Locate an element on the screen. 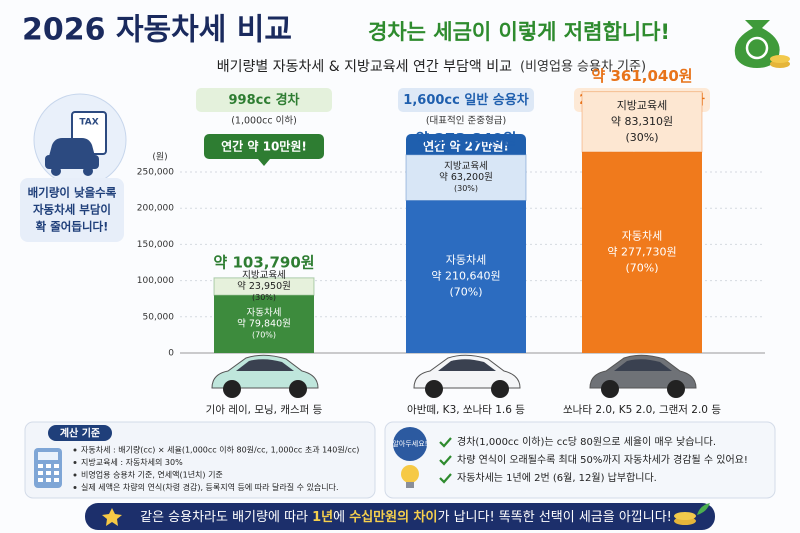 This screenshot has width=800, height=533. title: 2026 자동차세 비교 is located at coordinates (157, 30).